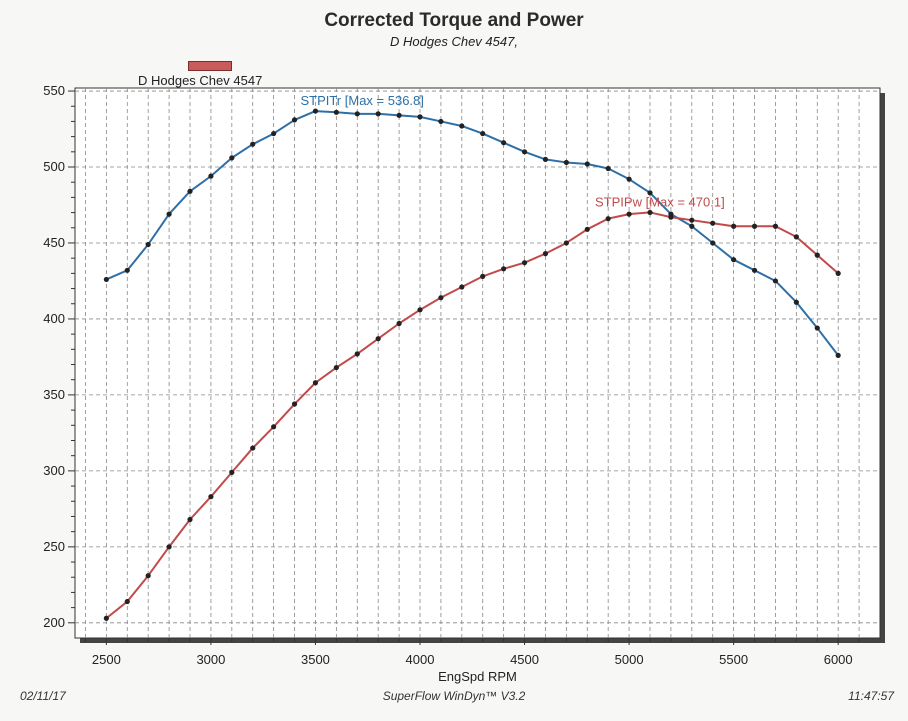 The image size is (908, 721). Describe the element at coordinates (54, 90) in the screenshot. I see `y-tick-label: 550` at that location.